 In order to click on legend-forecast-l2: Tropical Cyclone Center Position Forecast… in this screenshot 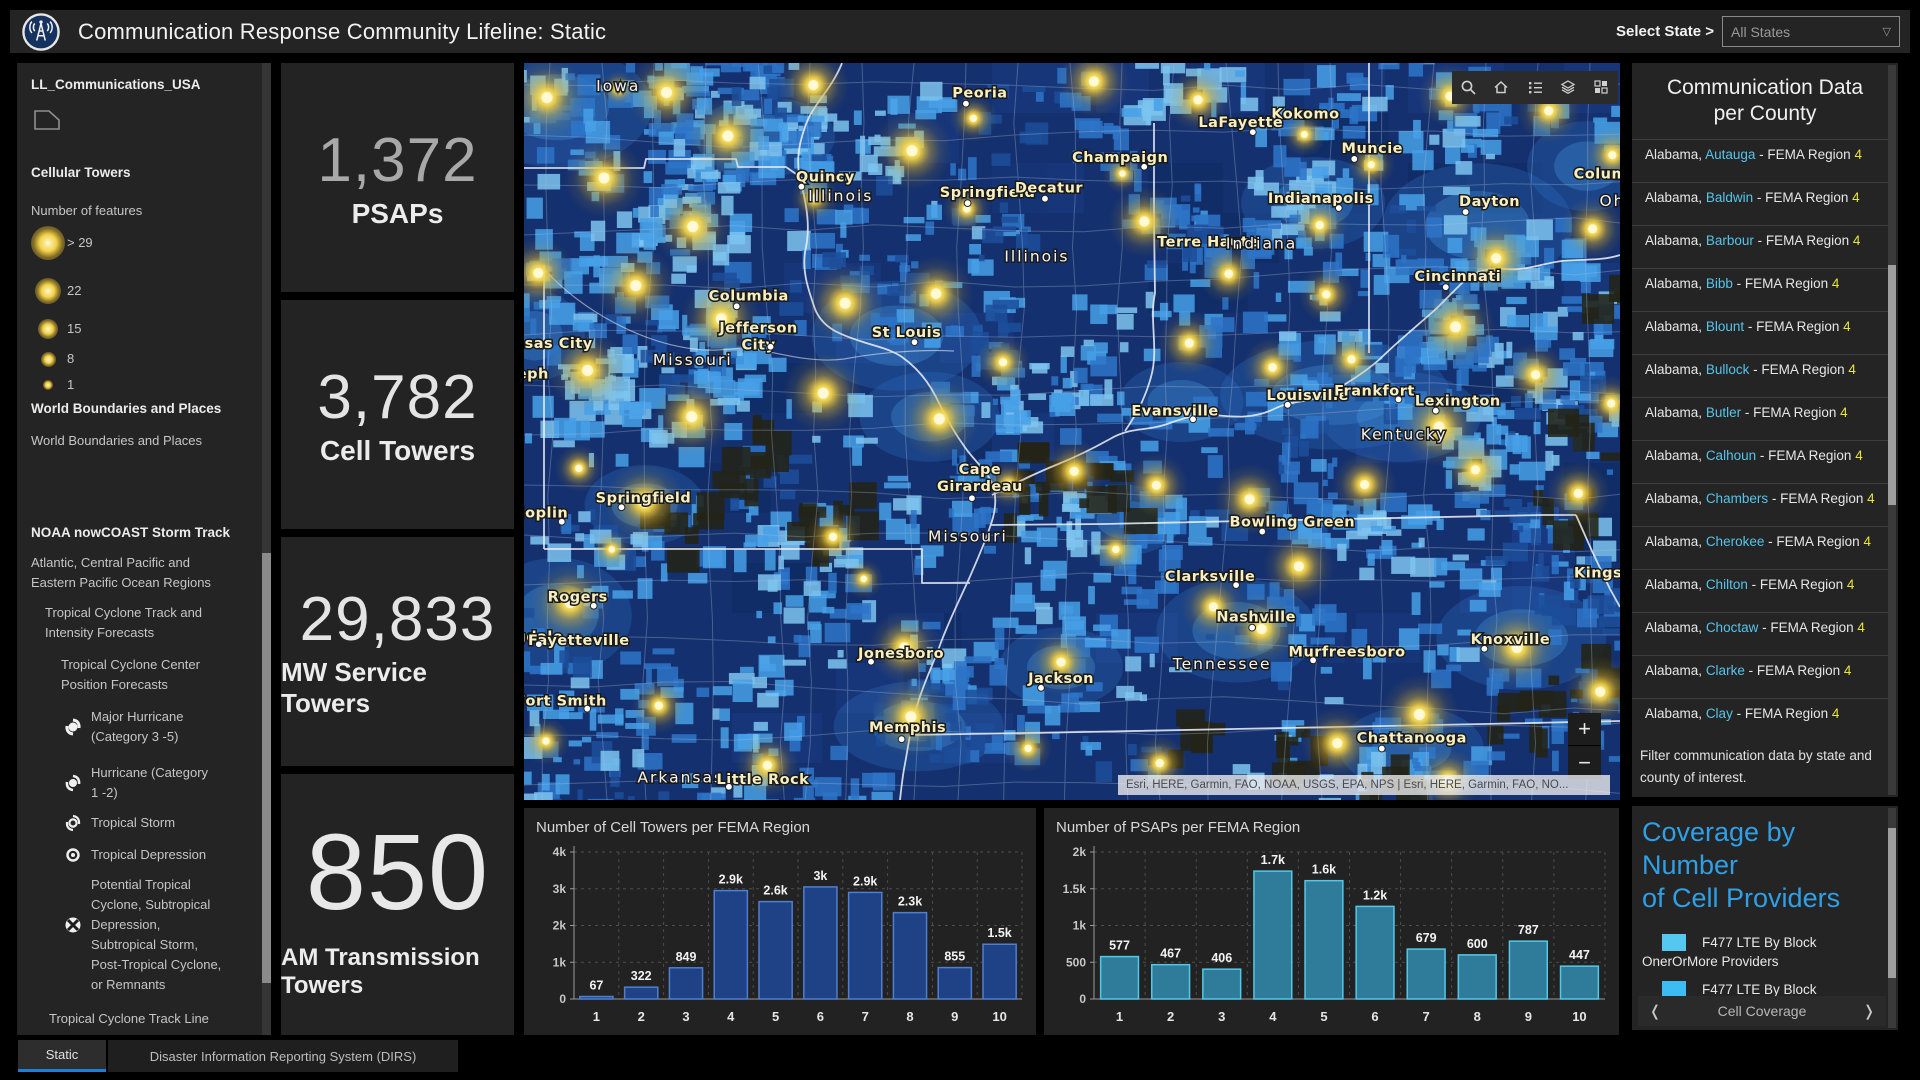, I will do `click(130, 674)`.